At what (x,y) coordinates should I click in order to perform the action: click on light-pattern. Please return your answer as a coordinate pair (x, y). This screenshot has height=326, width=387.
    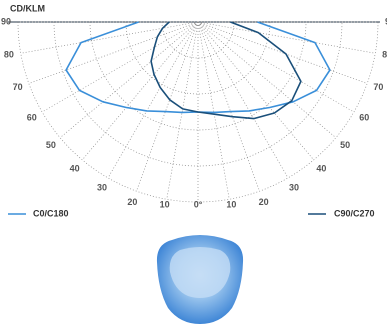
    Looking at the image, I should click on (200, 279).